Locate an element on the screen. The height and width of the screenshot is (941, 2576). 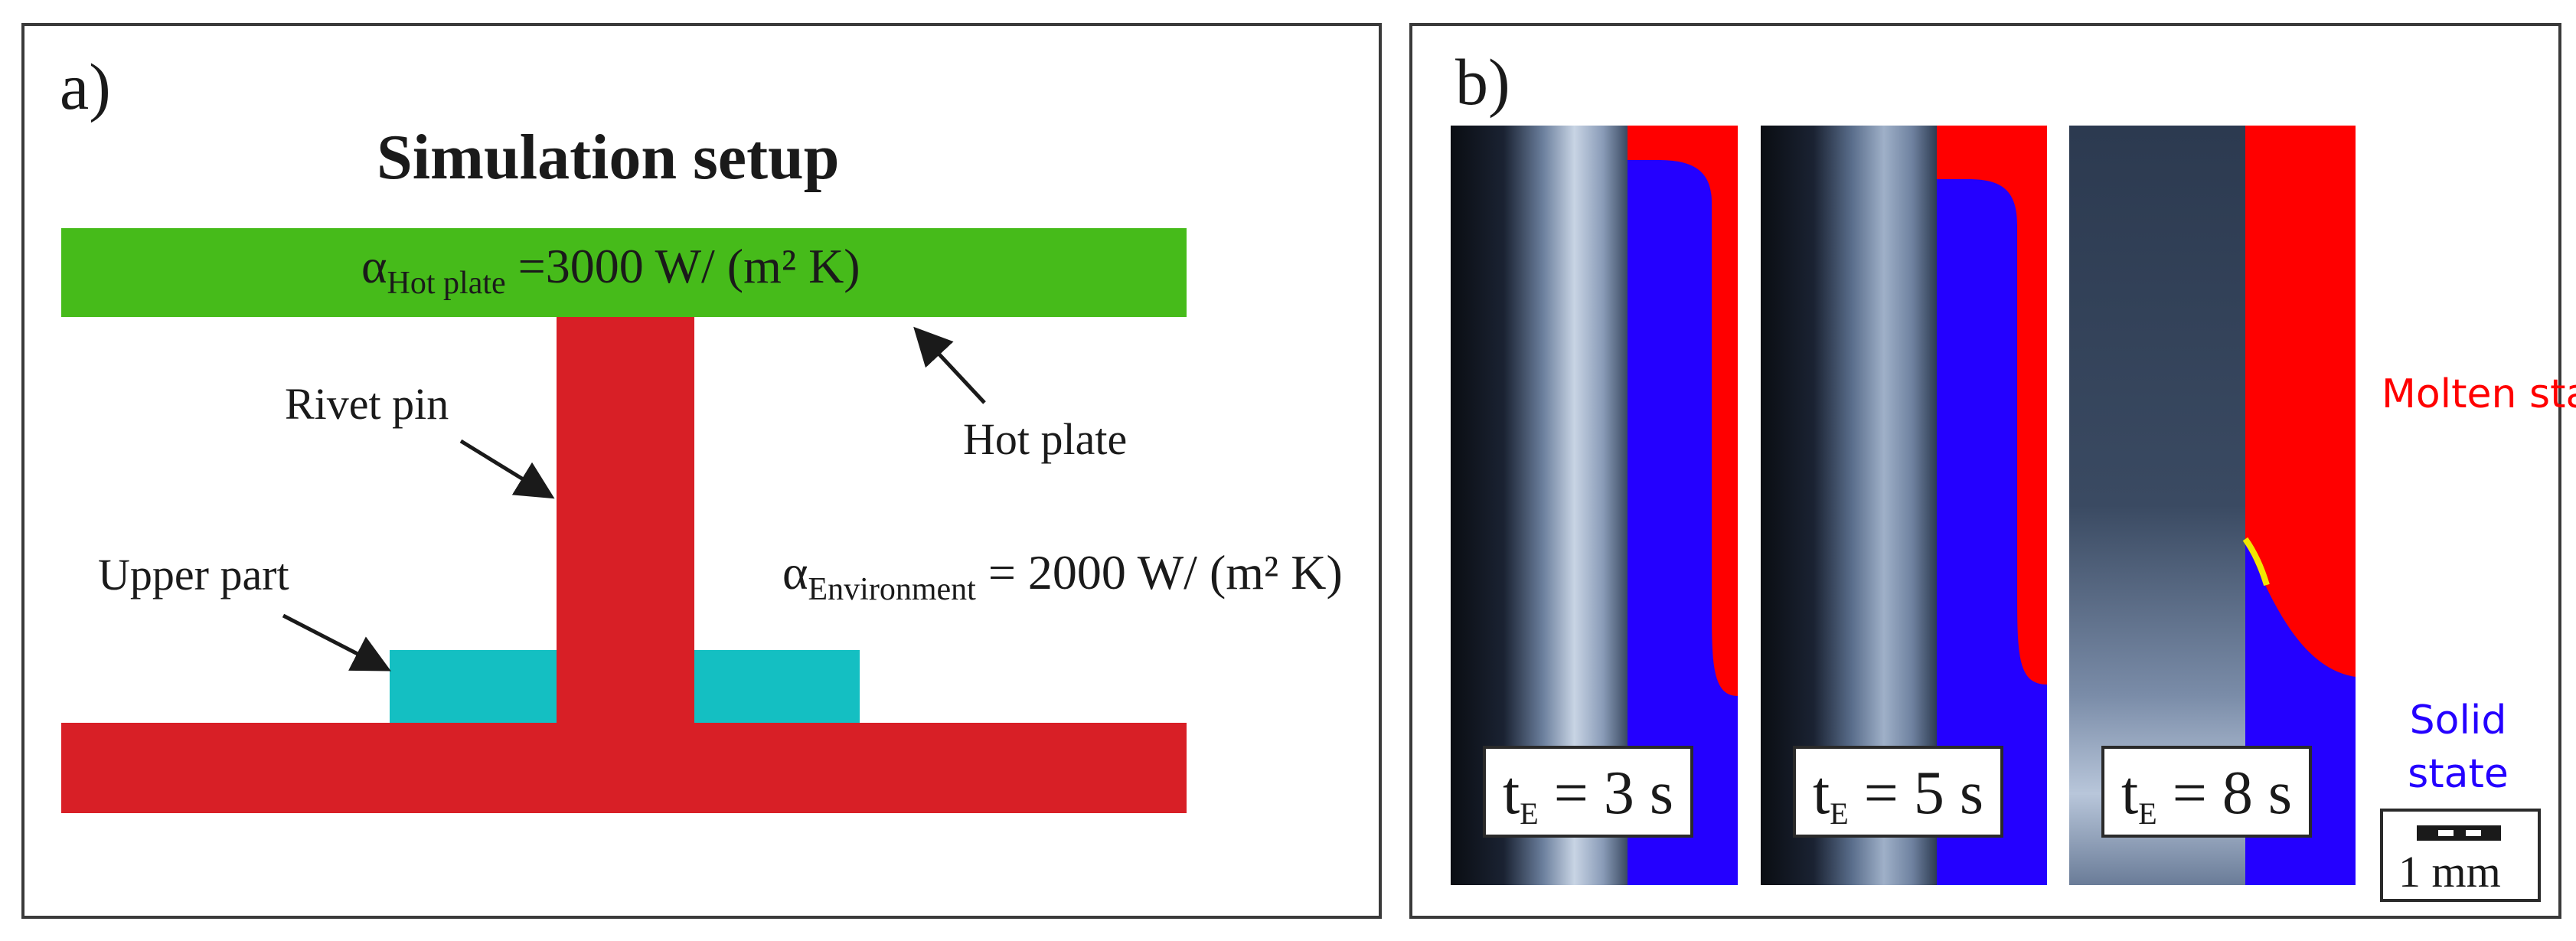
annotation-arrows is located at coordinates (634, 498).